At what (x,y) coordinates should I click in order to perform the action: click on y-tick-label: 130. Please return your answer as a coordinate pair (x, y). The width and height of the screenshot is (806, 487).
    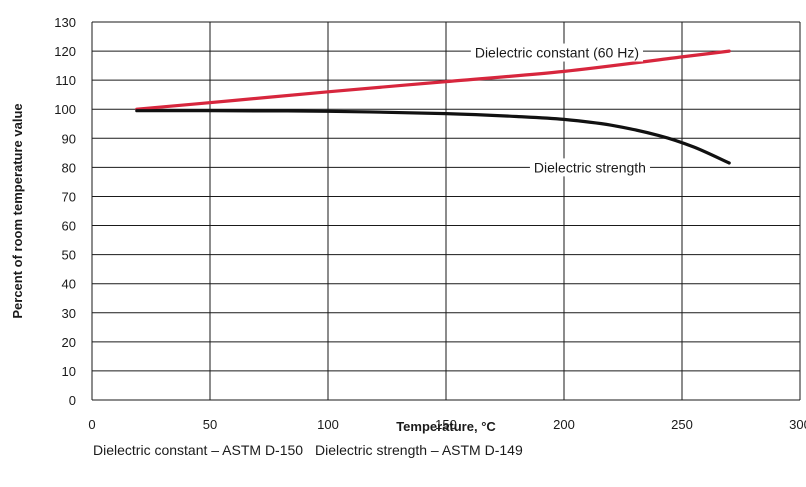
    Looking at the image, I should click on (65, 22).